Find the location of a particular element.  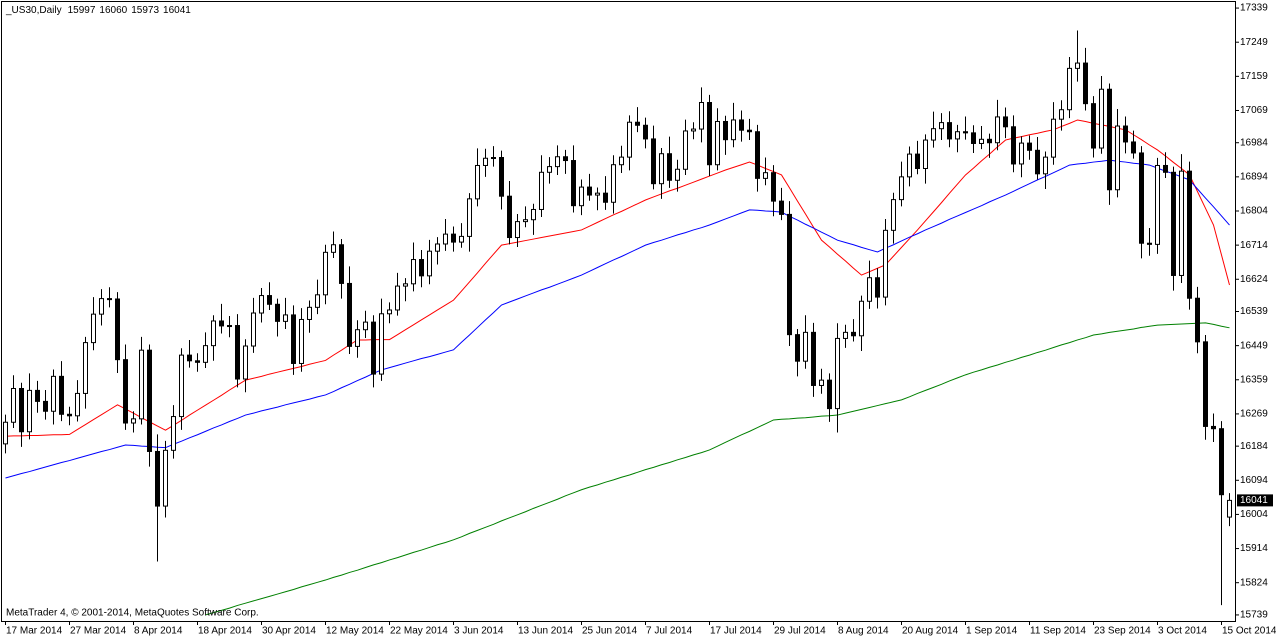

x-tick-label: 27 Mar 2014 is located at coordinates (98, 631).